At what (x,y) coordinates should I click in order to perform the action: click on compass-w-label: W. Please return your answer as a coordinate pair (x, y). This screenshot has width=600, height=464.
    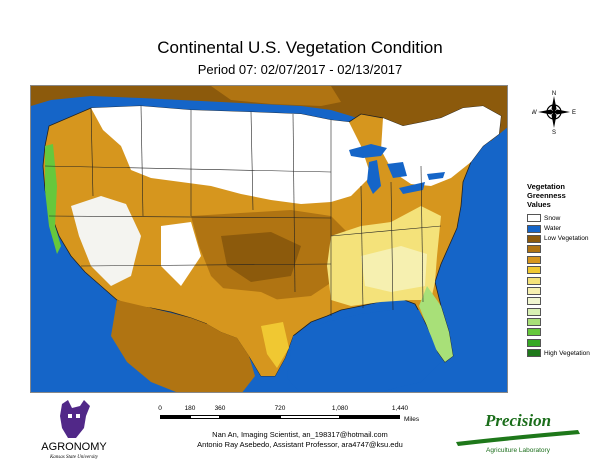
    Looking at the image, I should click on (534, 113).